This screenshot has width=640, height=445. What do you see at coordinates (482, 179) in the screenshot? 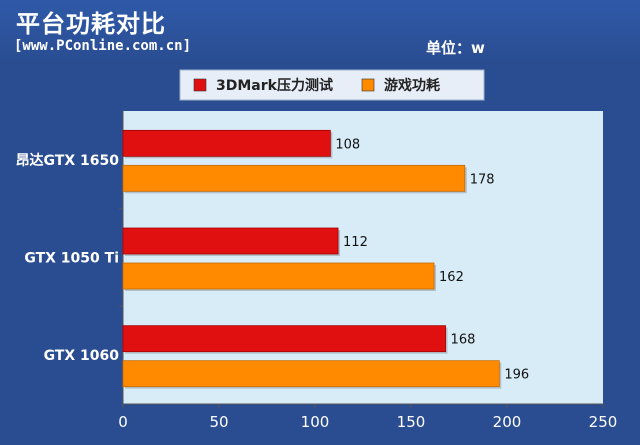
I see `data-label-1-2: 178` at bounding box center [482, 179].